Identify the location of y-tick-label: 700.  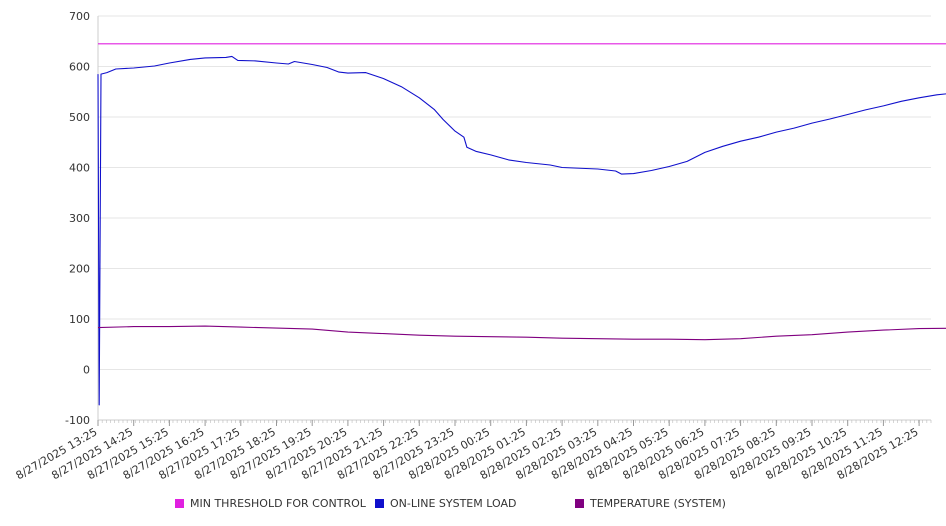
(79, 16).